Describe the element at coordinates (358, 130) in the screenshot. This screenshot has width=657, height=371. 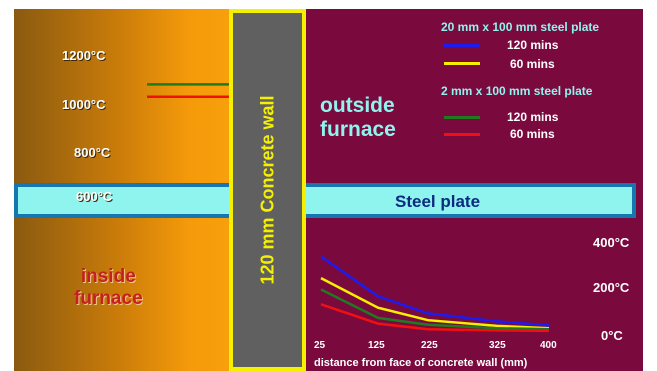
I see `outside-label-line2: furnace` at that location.